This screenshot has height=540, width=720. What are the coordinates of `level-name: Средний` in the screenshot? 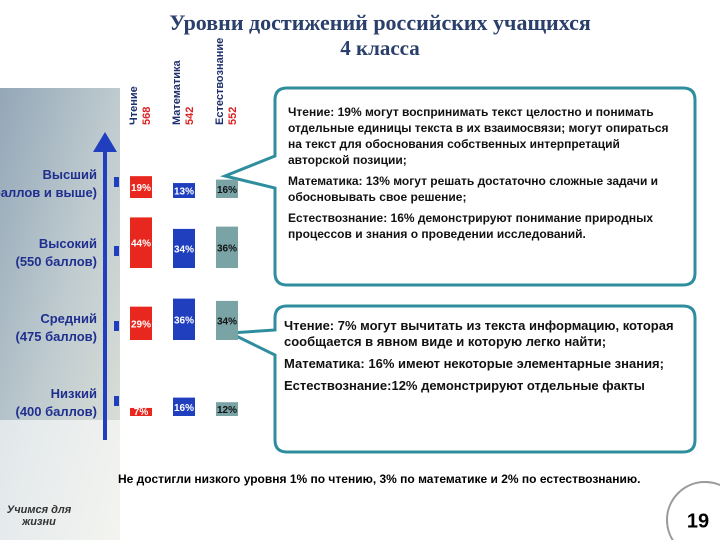 It's located at (68, 318).